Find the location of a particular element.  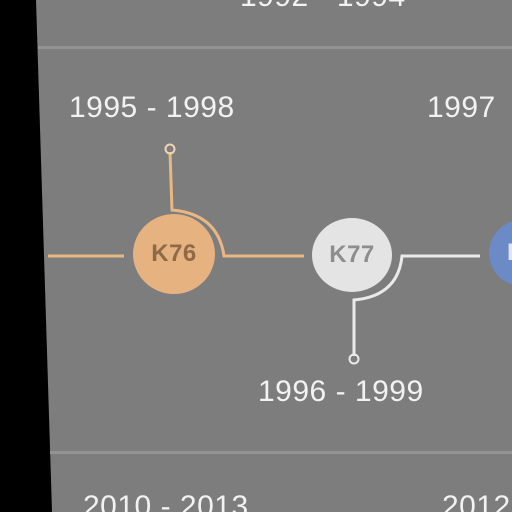

year-label-next: 1997 is located at coordinates (461, 107).